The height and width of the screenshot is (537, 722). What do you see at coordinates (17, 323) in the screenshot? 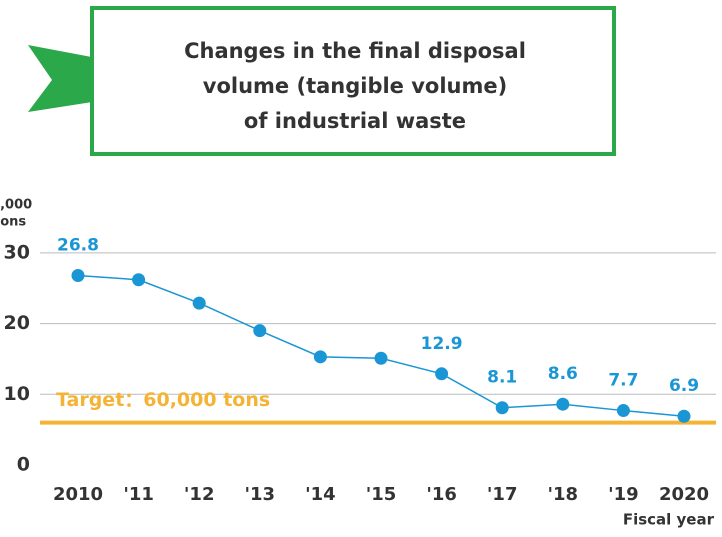
I see `y-tick-label: 20` at bounding box center [17, 323].